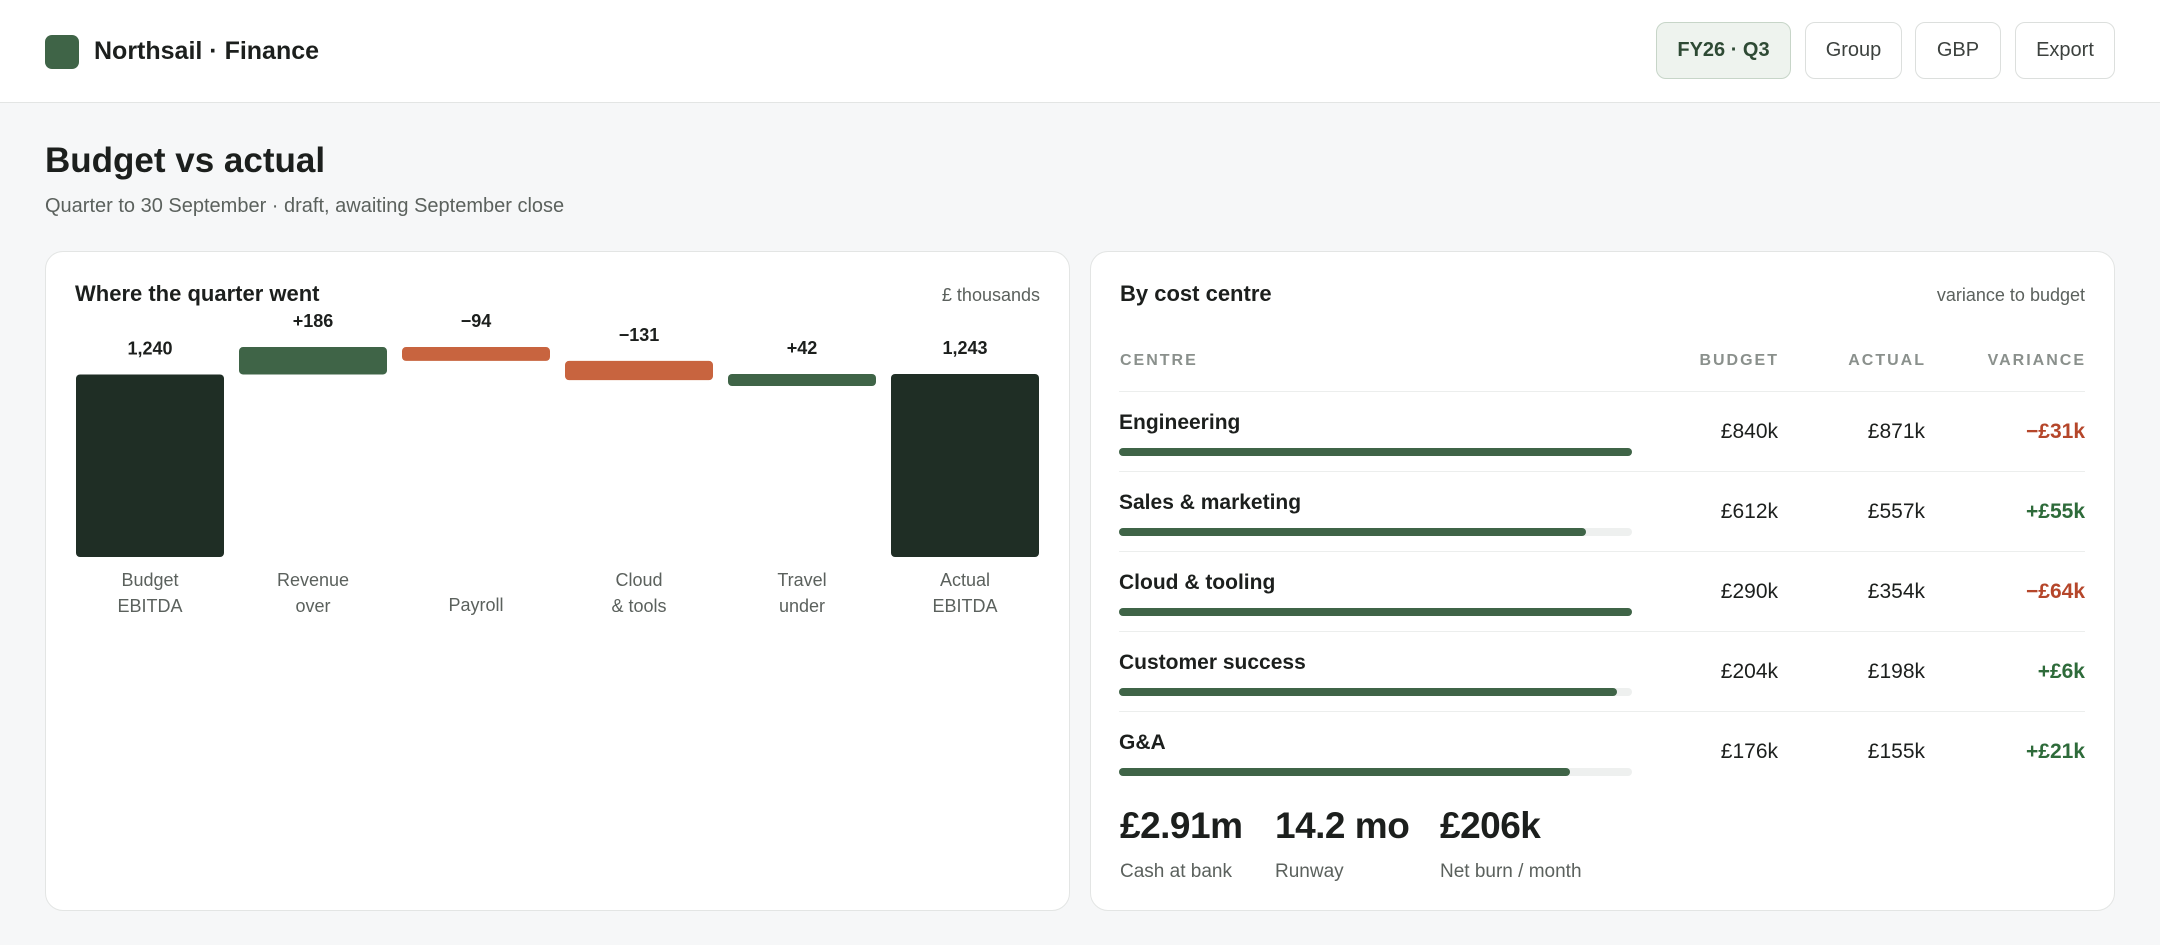  I want to click on waterfall-value-label: 1,240, so click(149, 348).